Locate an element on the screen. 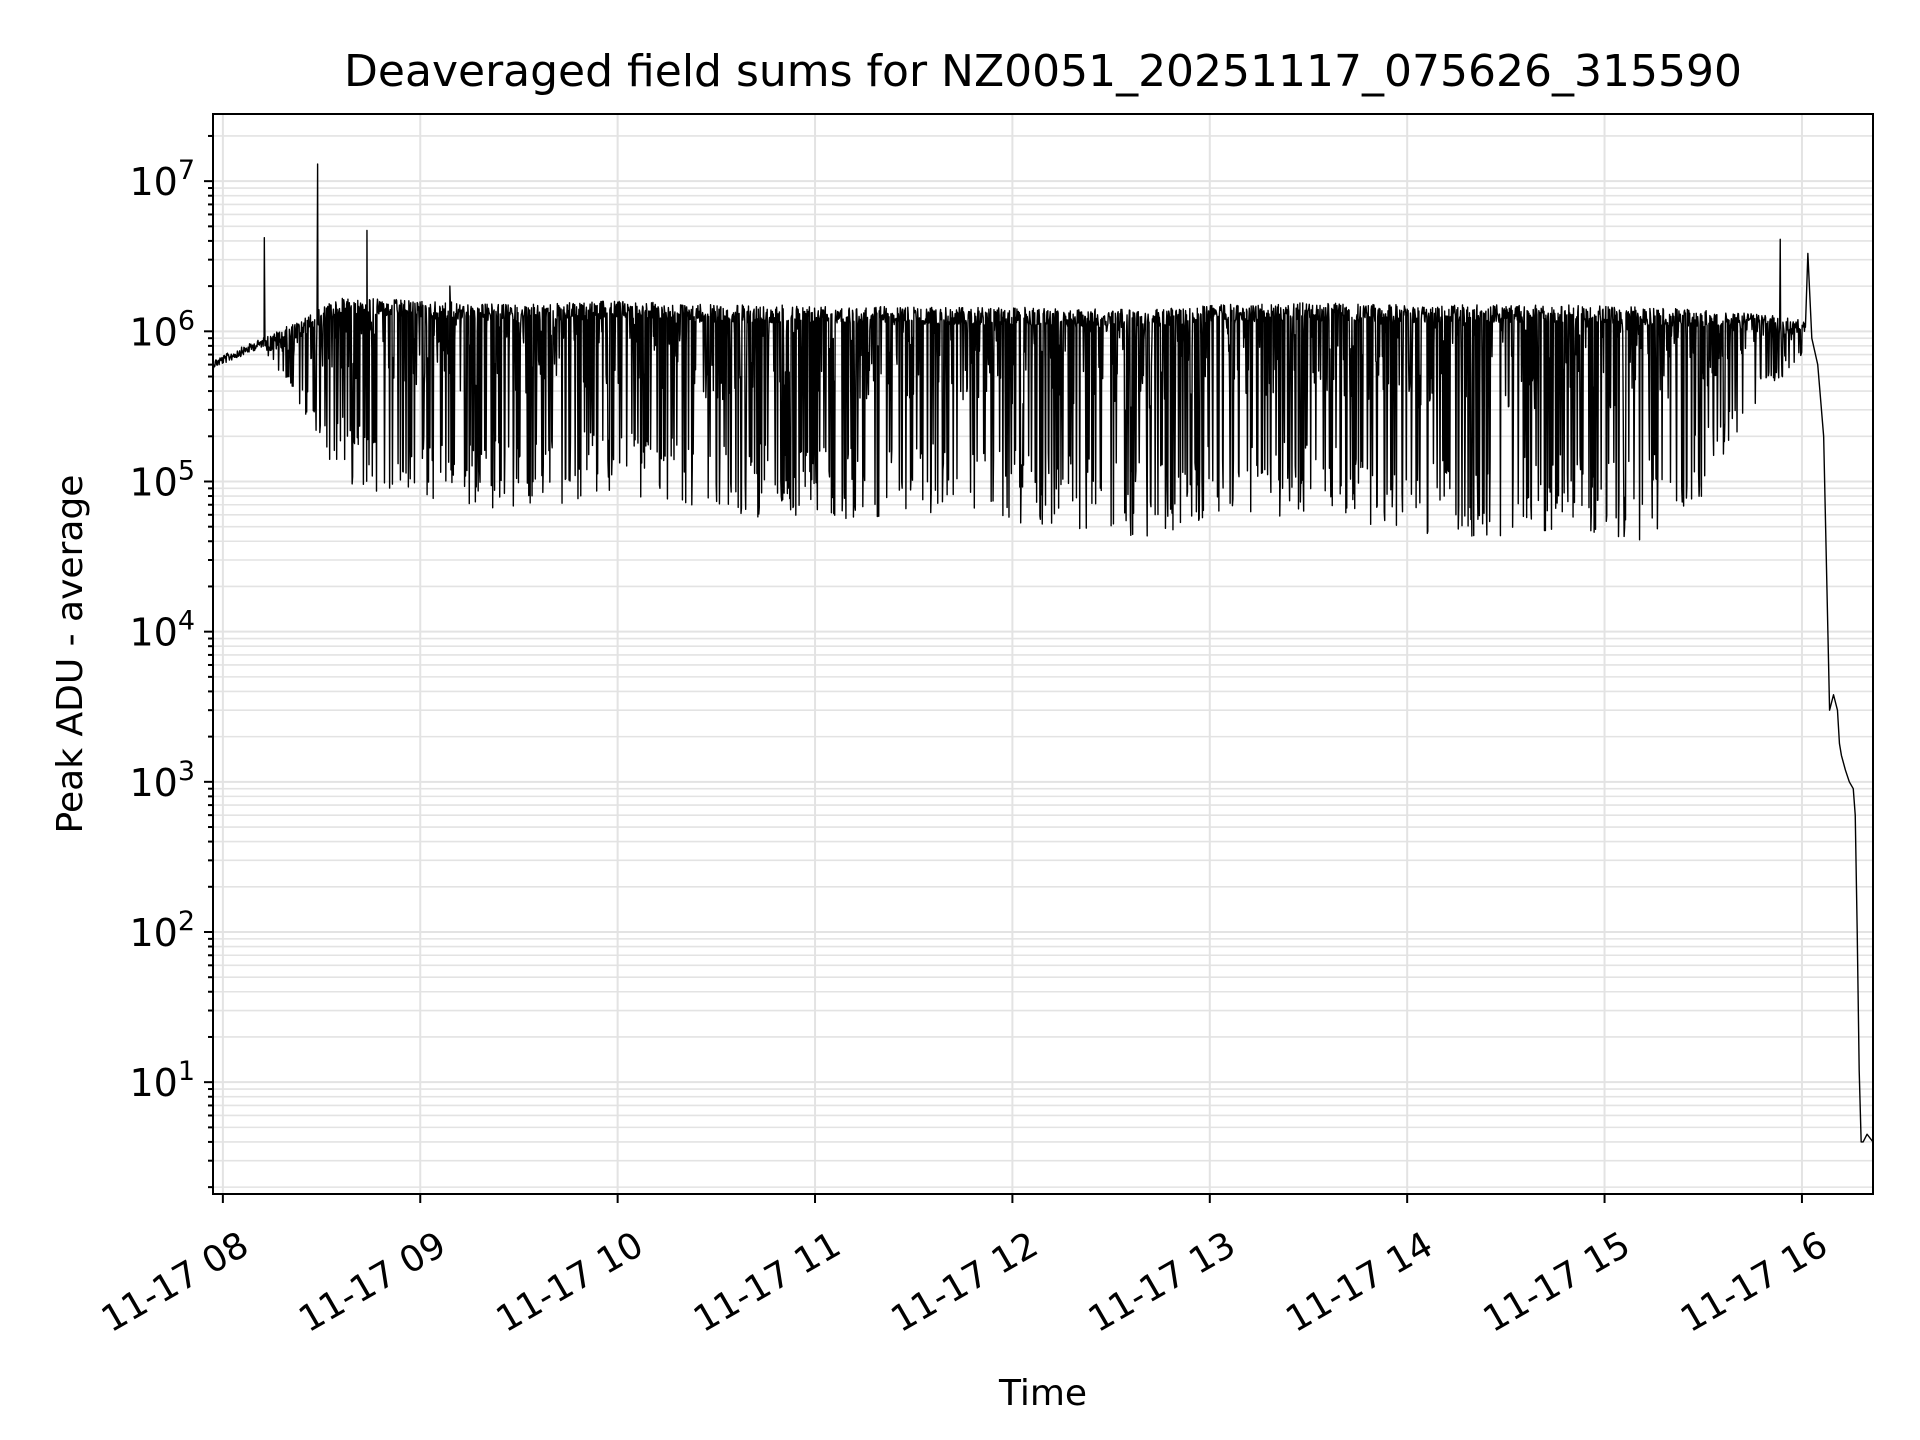 This screenshot has height=1440, width=1920. y-tick-exponent: 5 is located at coordinates (186, 470).